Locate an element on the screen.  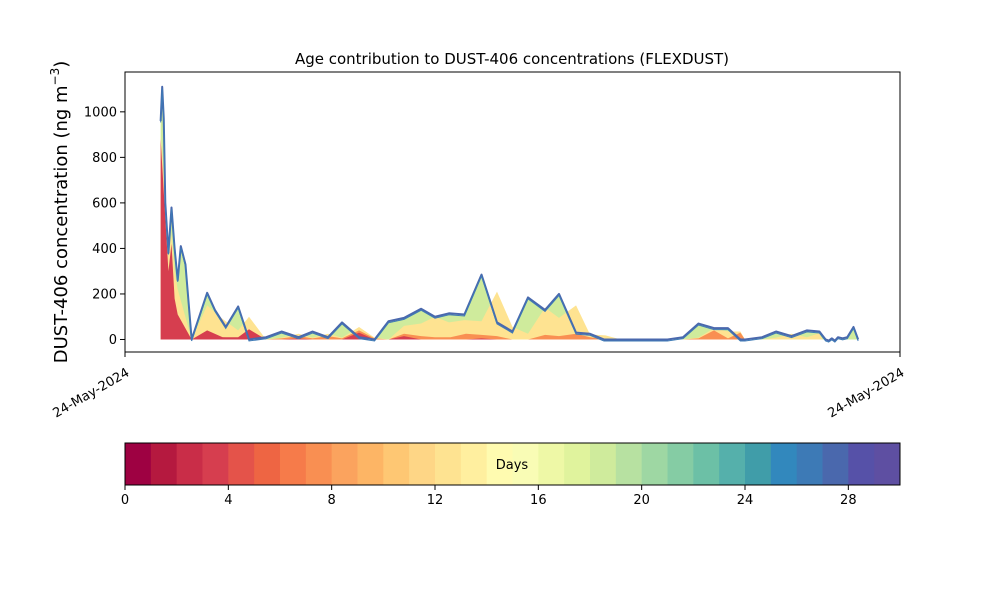
colorbar-ticks: 0 4 8 12 16 20 24 28 is located at coordinates (489, 496).